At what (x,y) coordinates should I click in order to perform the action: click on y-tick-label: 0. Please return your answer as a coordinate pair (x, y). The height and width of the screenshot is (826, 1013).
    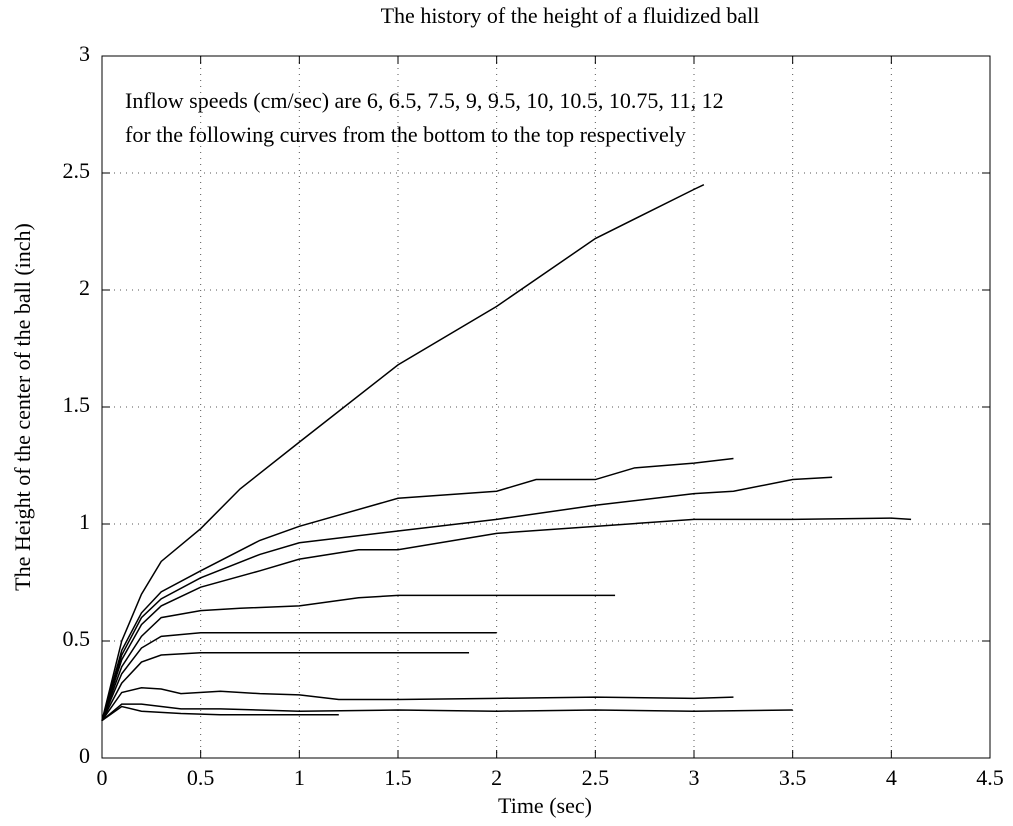
    Looking at the image, I should click on (84, 755).